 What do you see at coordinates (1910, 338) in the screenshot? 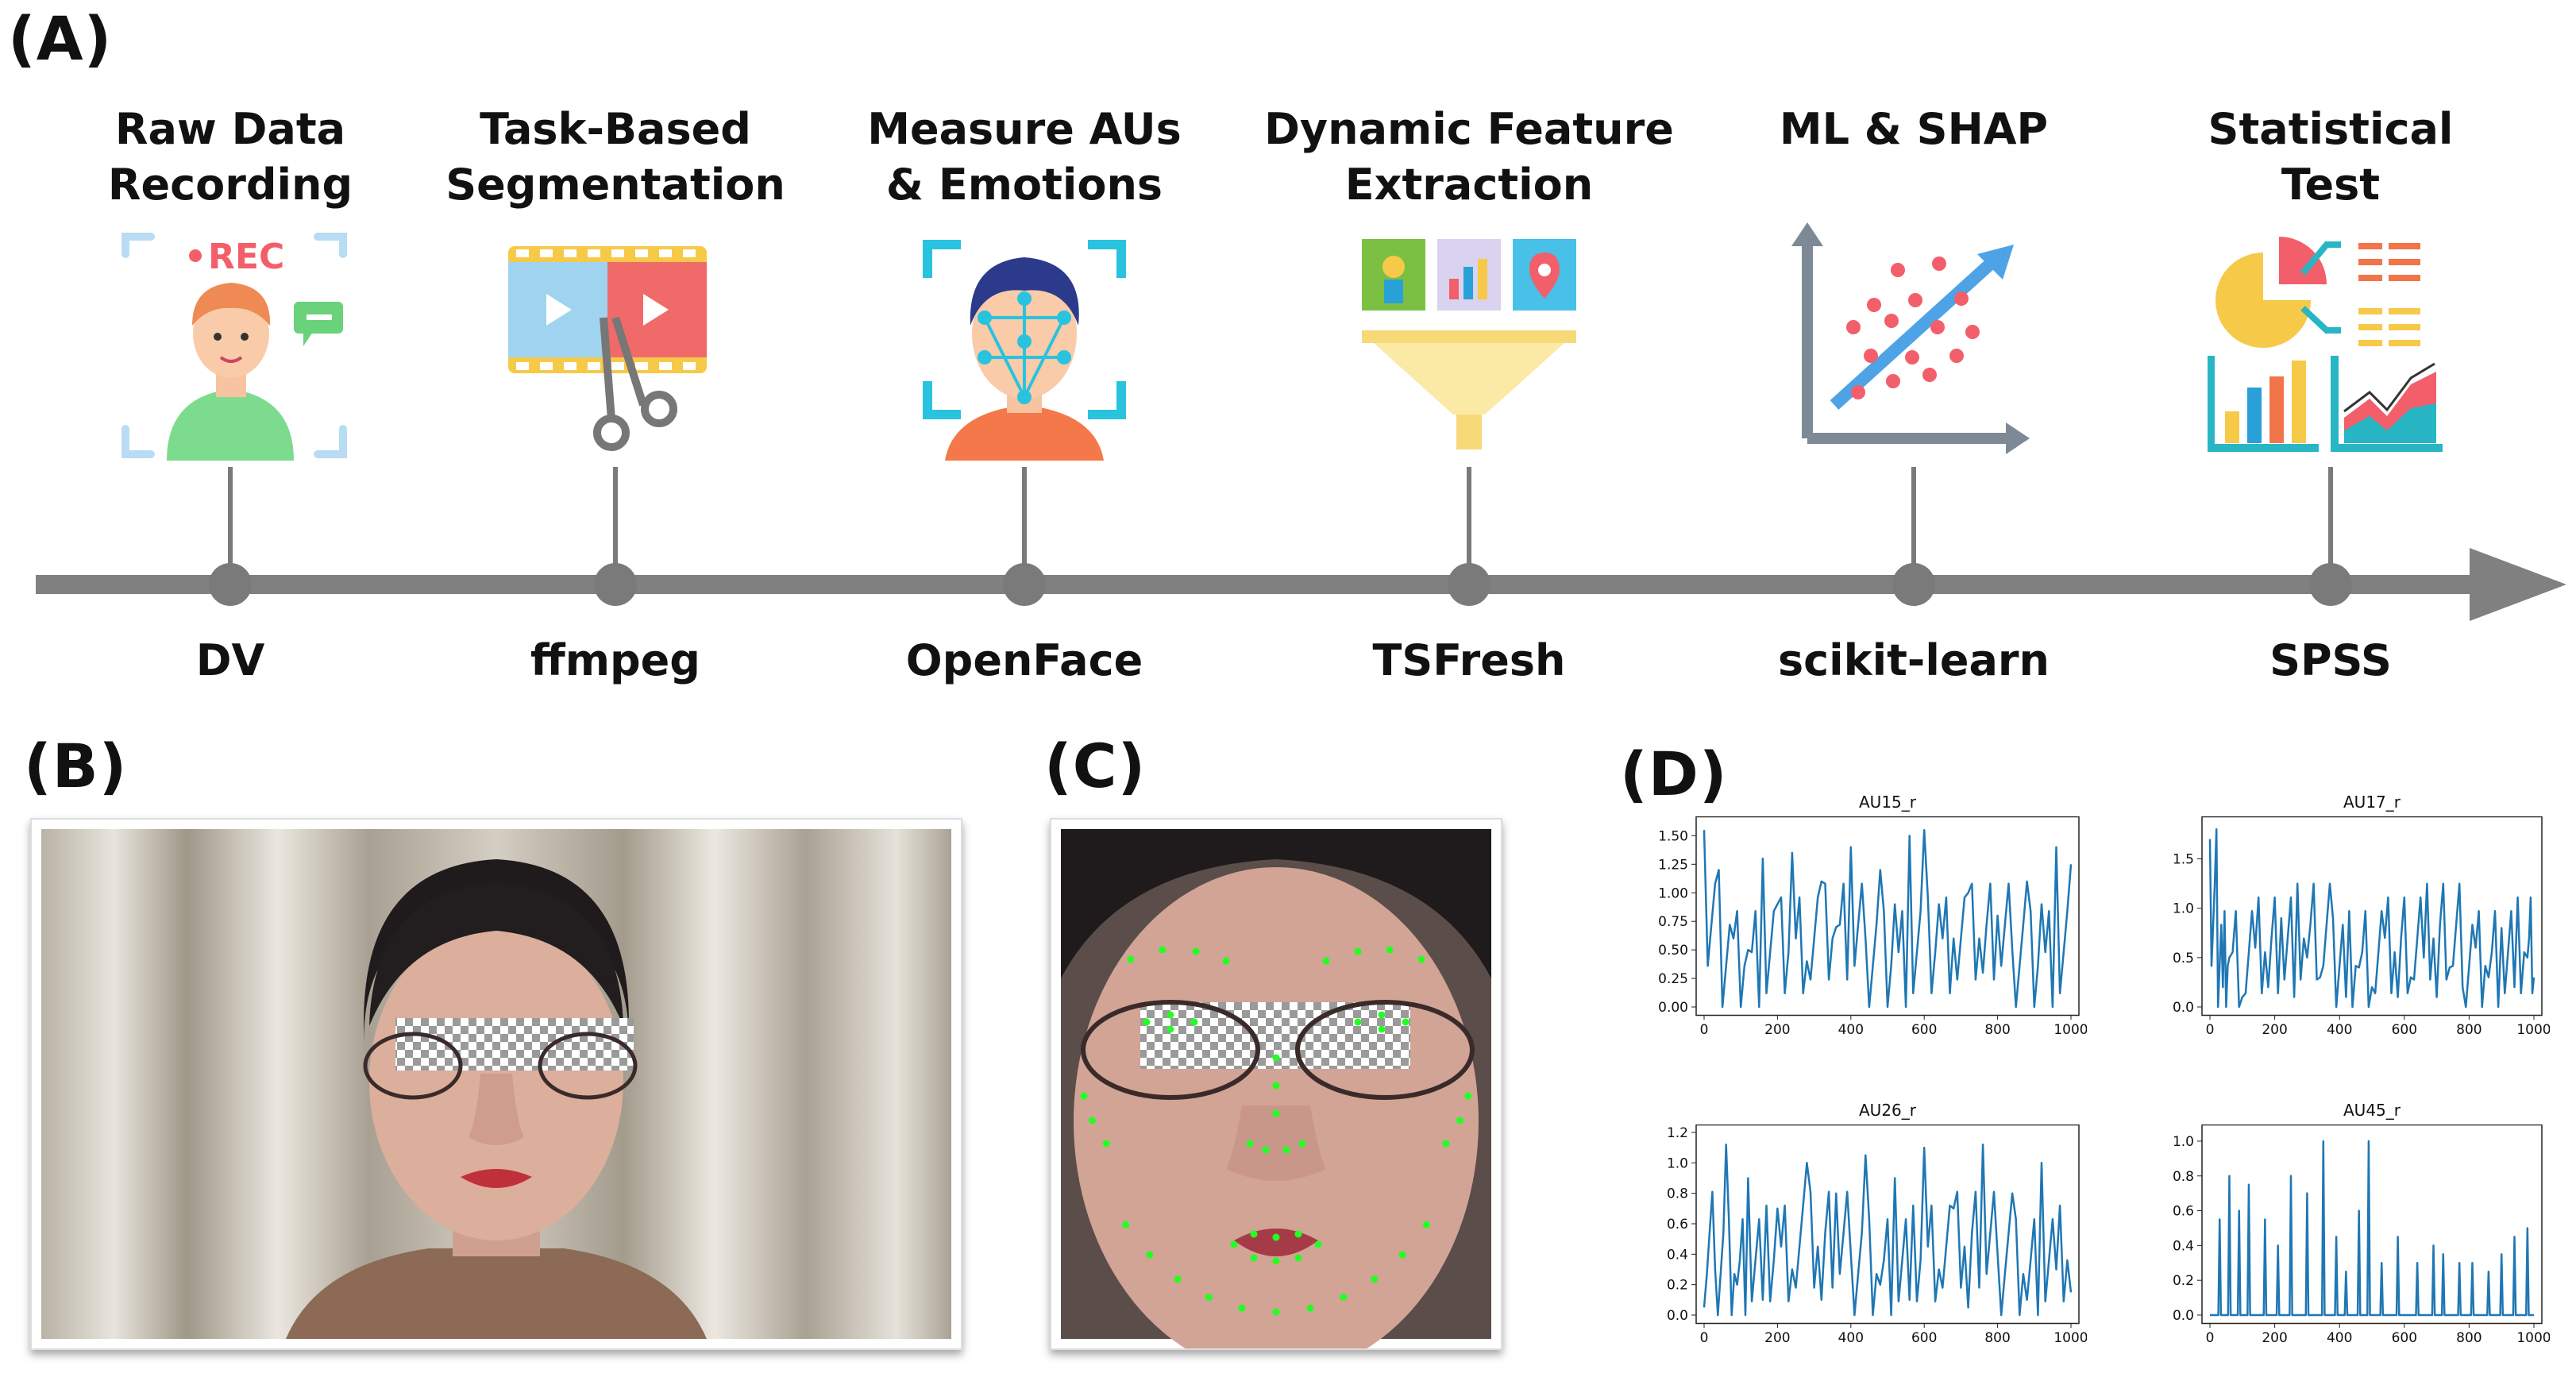
I see `scatter-trend-icon` at bounding box center [1910, 338].